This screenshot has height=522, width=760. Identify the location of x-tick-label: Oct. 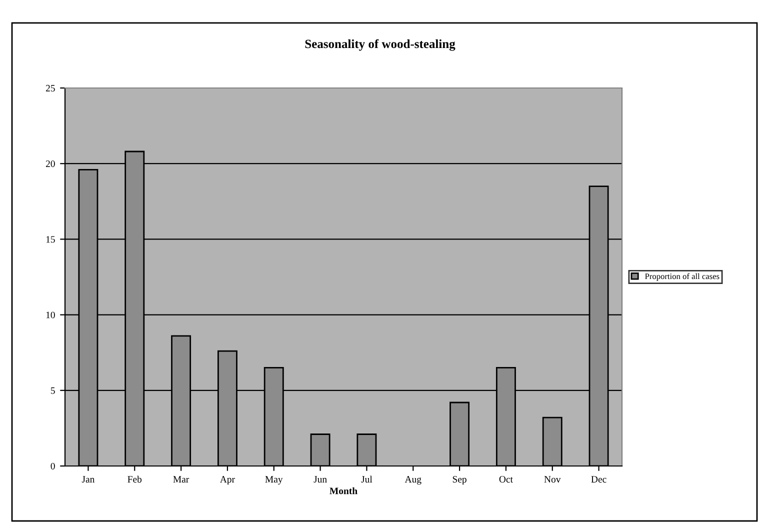
(506, 479).